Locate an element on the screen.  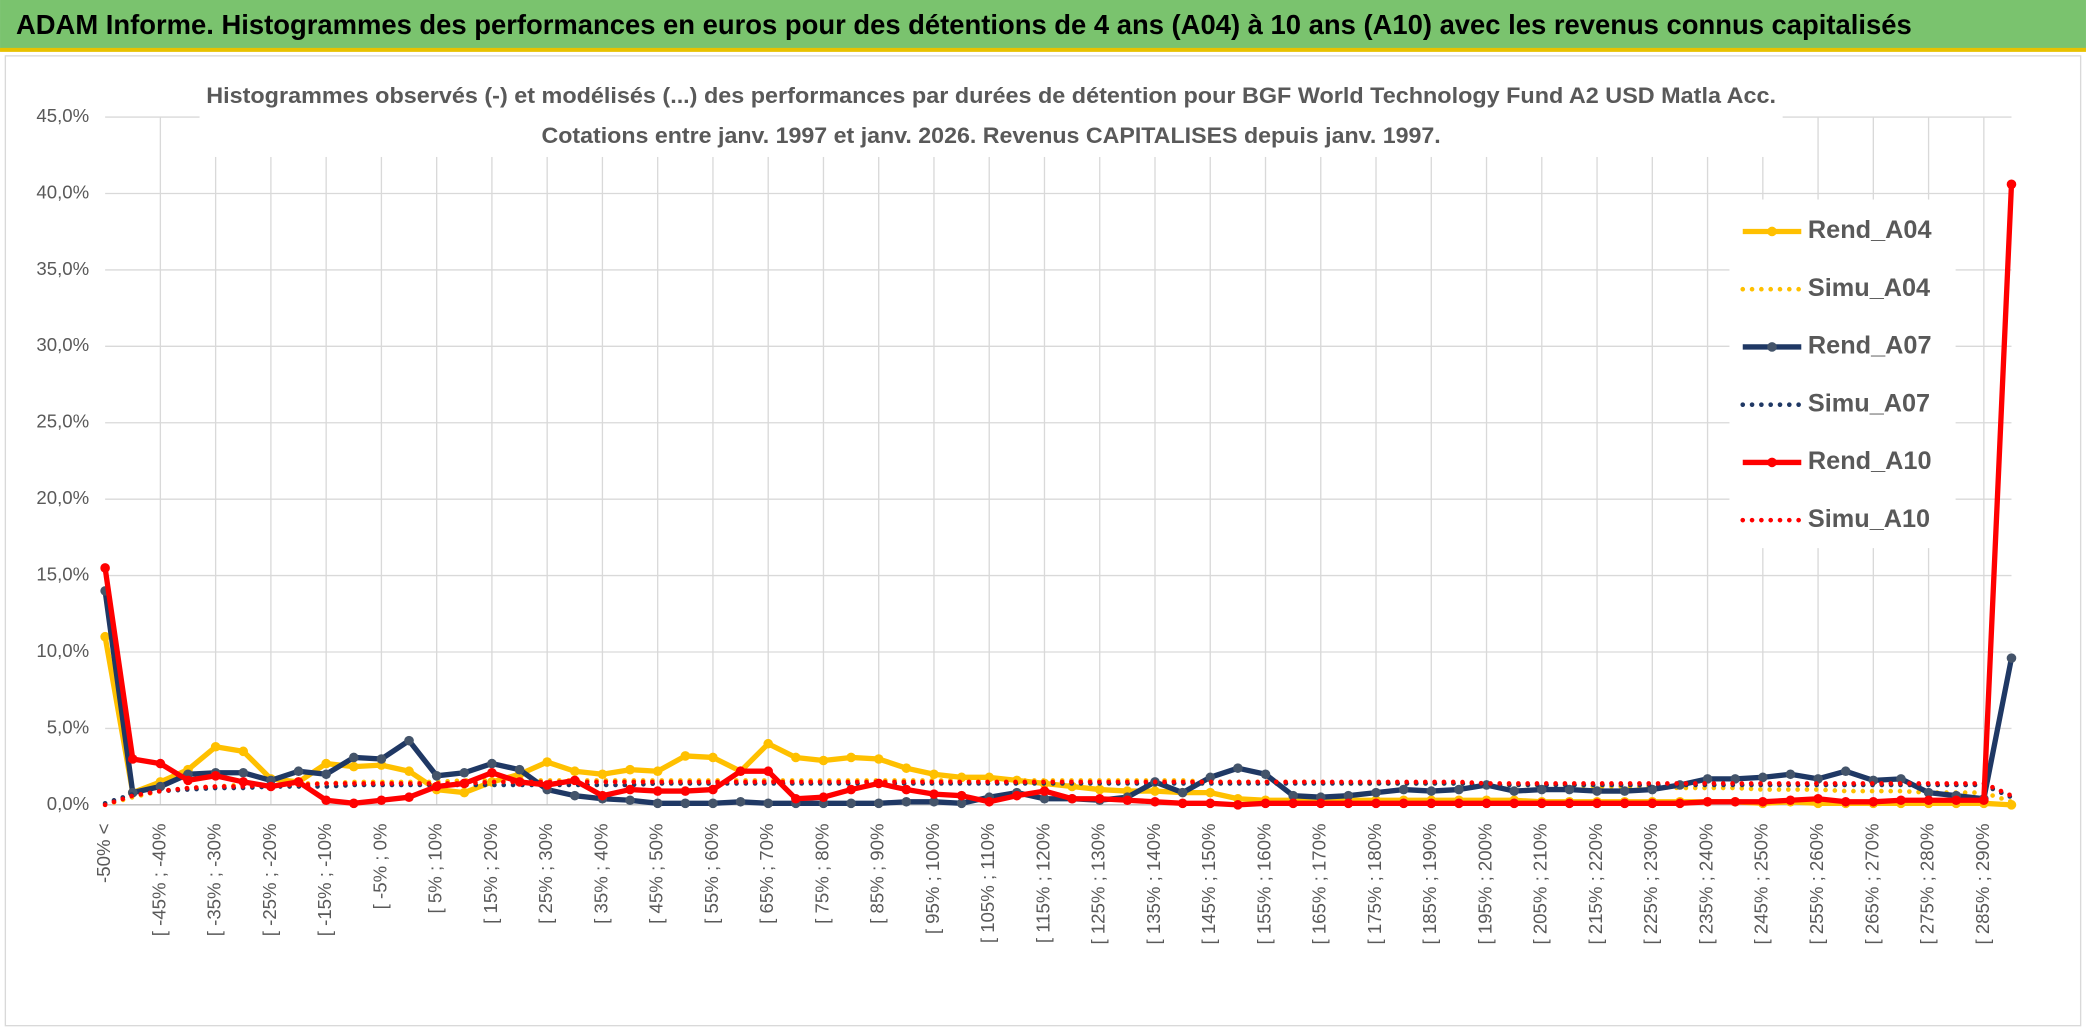
x-tick-label: [ 75% ; 80% is located at coordinates (821, 873).